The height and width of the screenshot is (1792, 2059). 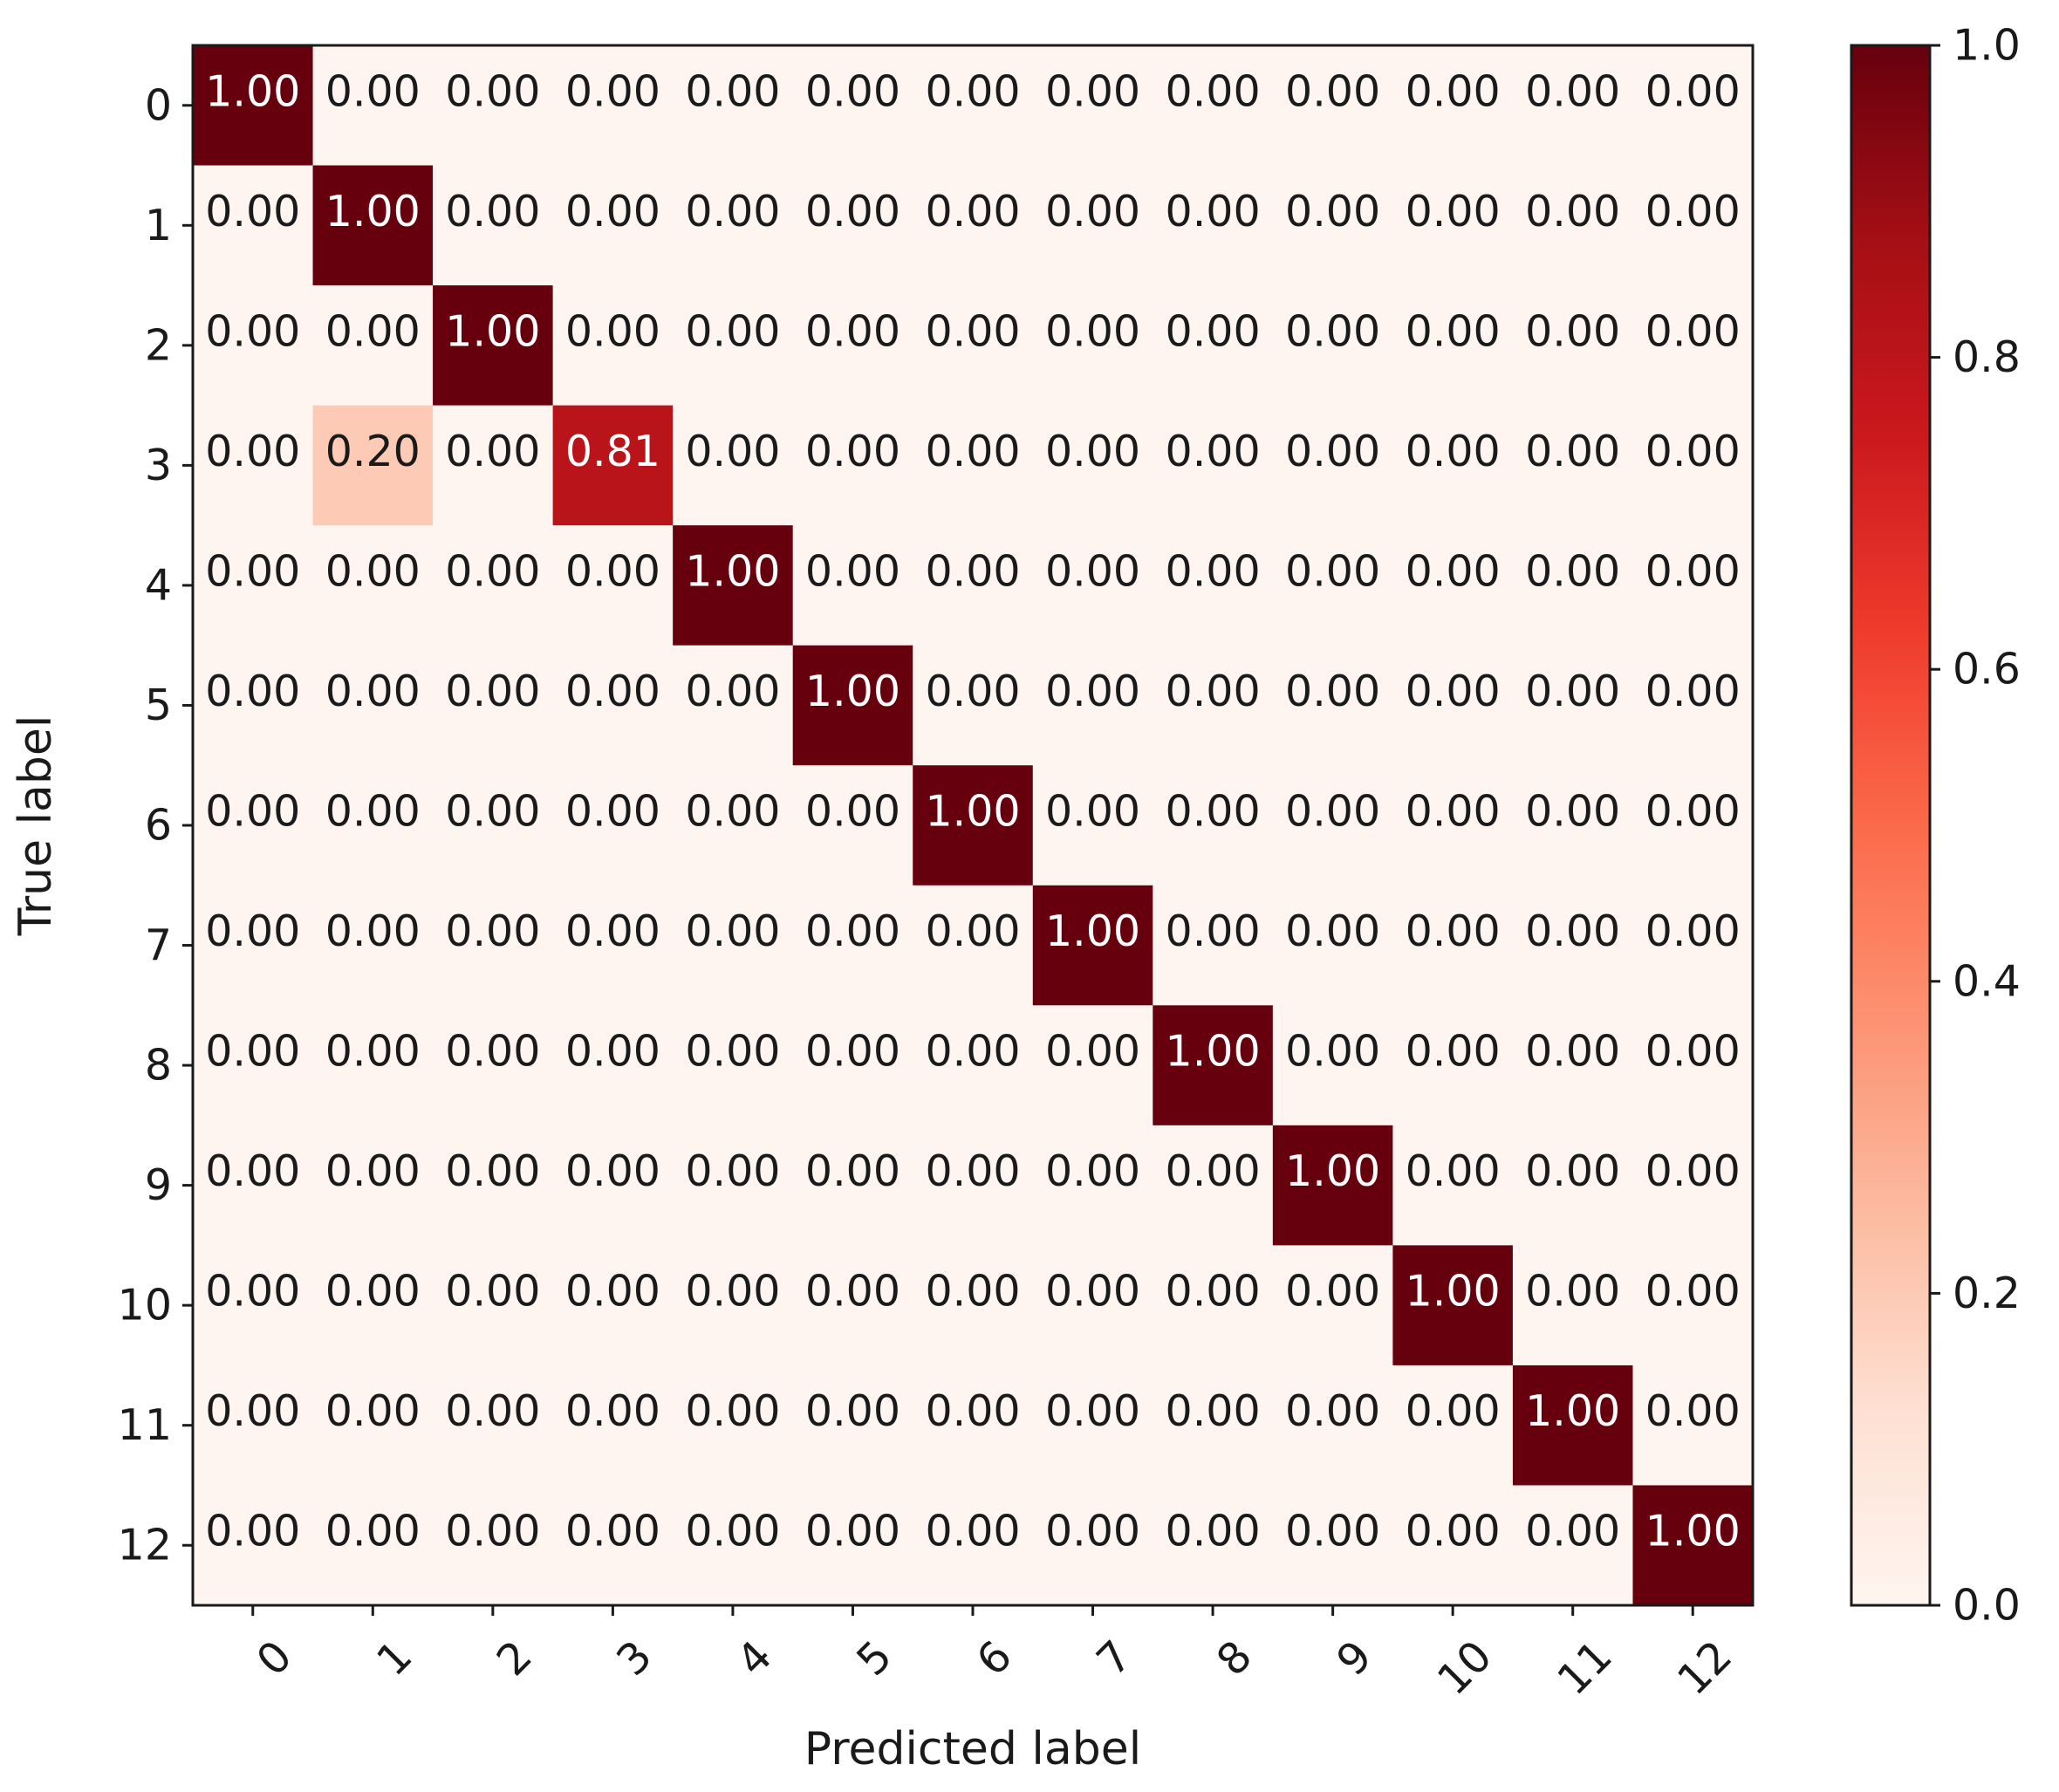 What do you see at coordinates (972, 1749) in the screenshot?
I see `x-axis-label: Predicted label` at bounding box center [972, 1749].